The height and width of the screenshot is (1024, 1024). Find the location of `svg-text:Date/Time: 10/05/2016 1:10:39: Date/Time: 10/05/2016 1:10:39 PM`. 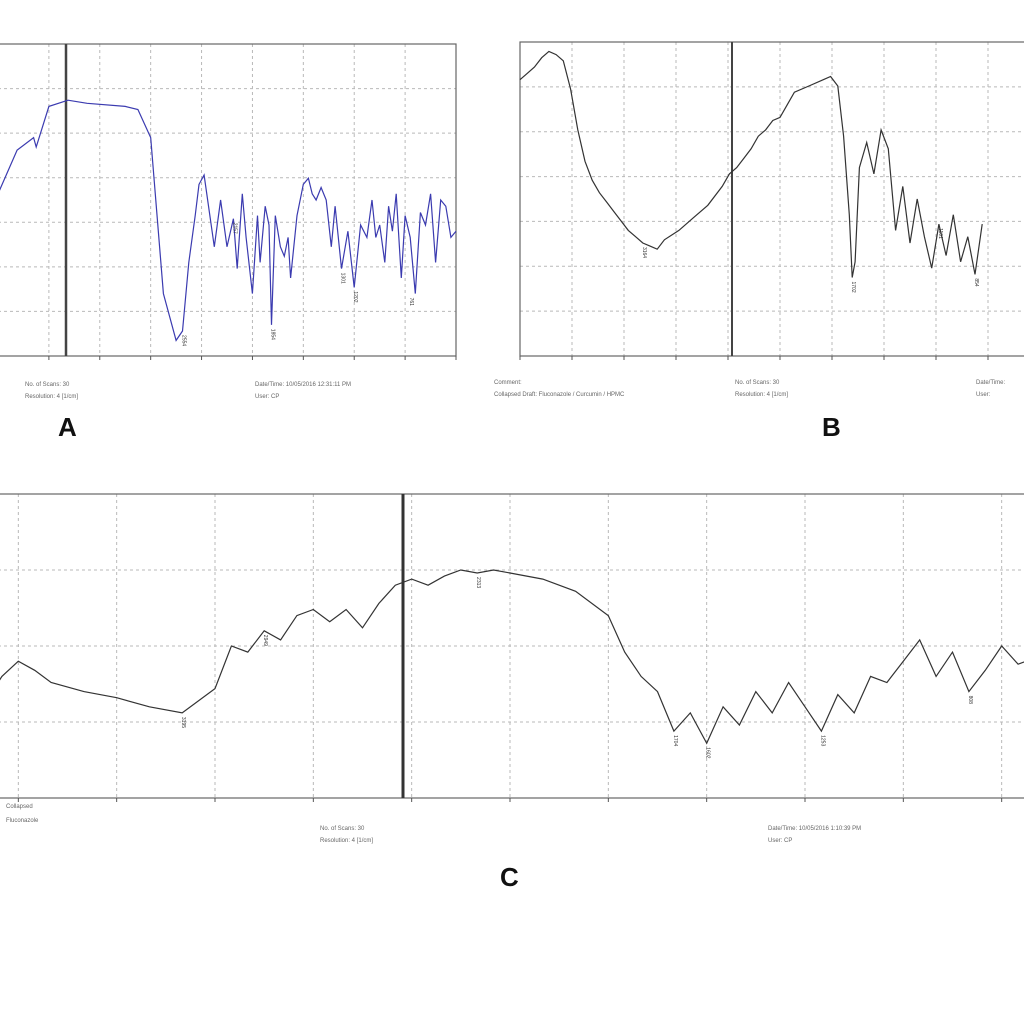

svg-text:Date/Time: 10/05/2016 1:10:39: Date/Time: 10/05/2016 1:10:39 PM is located at coordinates (814, 829).